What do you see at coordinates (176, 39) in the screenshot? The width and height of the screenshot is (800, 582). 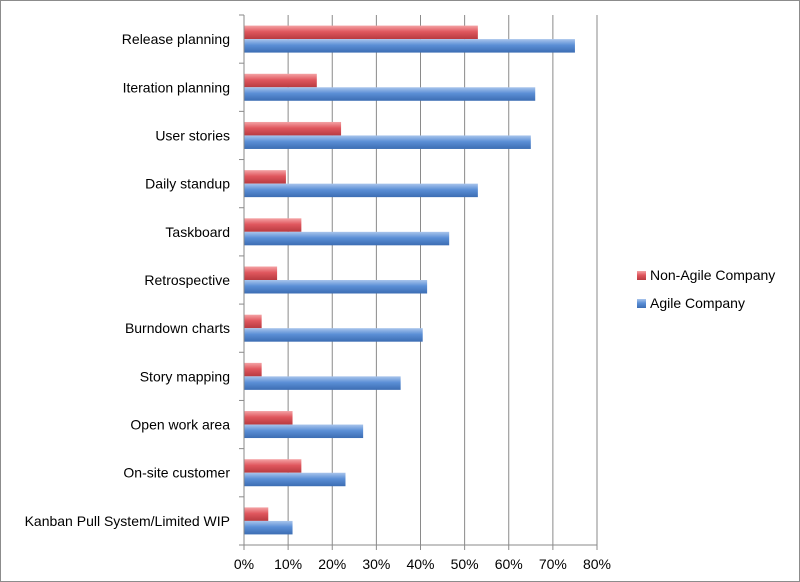 I see `category-label: Release planning` at bounding box center [176, 39].